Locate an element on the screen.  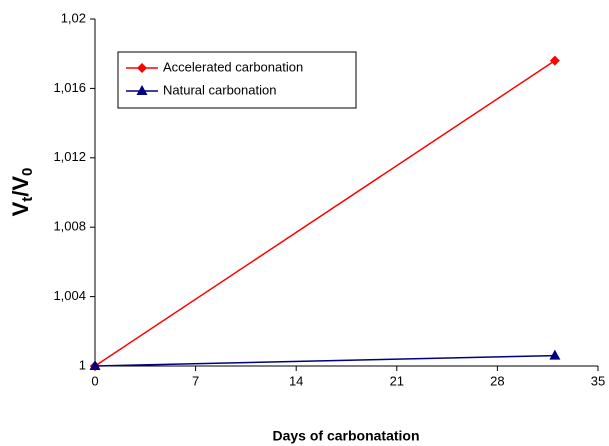
y-axis-label: Vt/V0 is located at coordinates (22, 192).